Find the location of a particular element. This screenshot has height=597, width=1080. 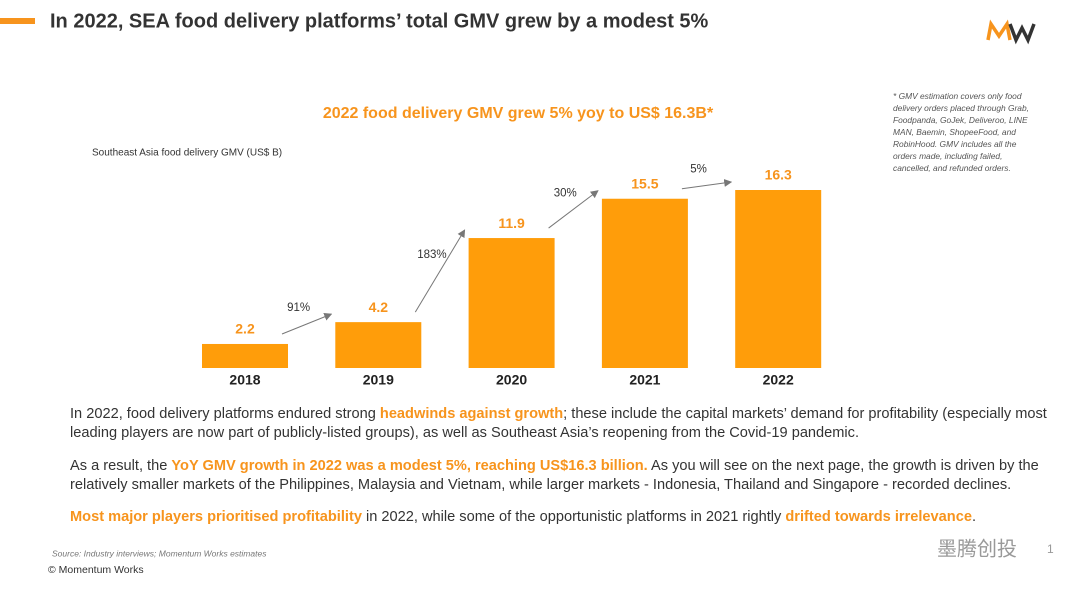

logo is located at coordinates (1011, 32).